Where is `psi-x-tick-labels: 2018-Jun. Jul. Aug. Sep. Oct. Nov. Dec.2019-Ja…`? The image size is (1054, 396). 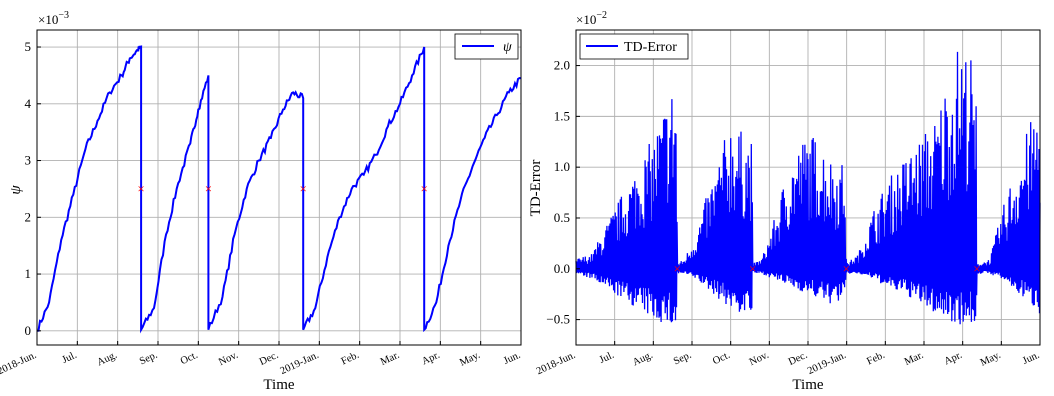 psi-x-tick-labels: 2018-Jun. Jul. Aug. Sep. Oct. Nov. Dec.2019-Ja… is located at coordinates (261, 359).